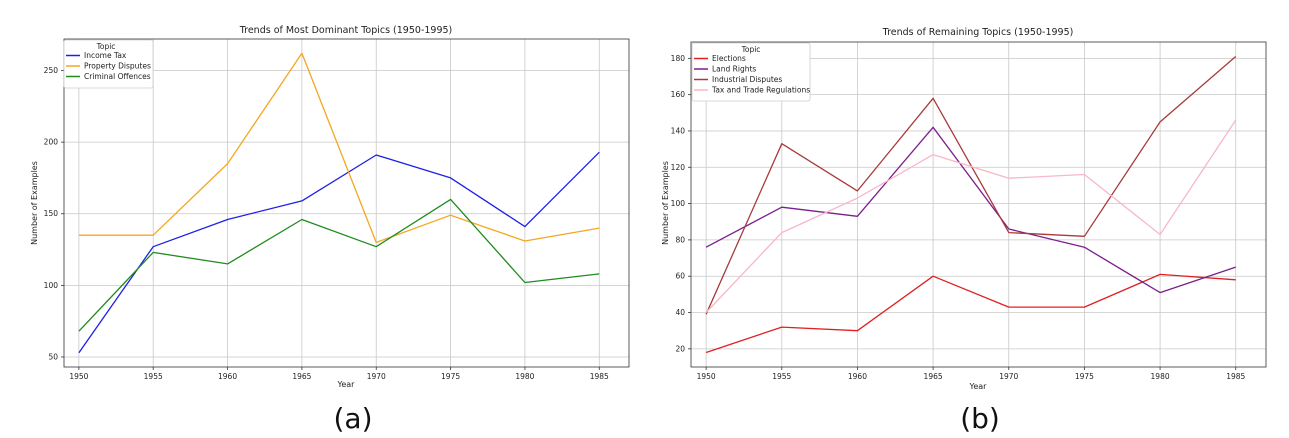 This screenshot has height=438, width=1289. What do you see at coordinates (680, 348) in the screenshot?
I see `y-tick-label: 20` at bounding box center [680, 348].